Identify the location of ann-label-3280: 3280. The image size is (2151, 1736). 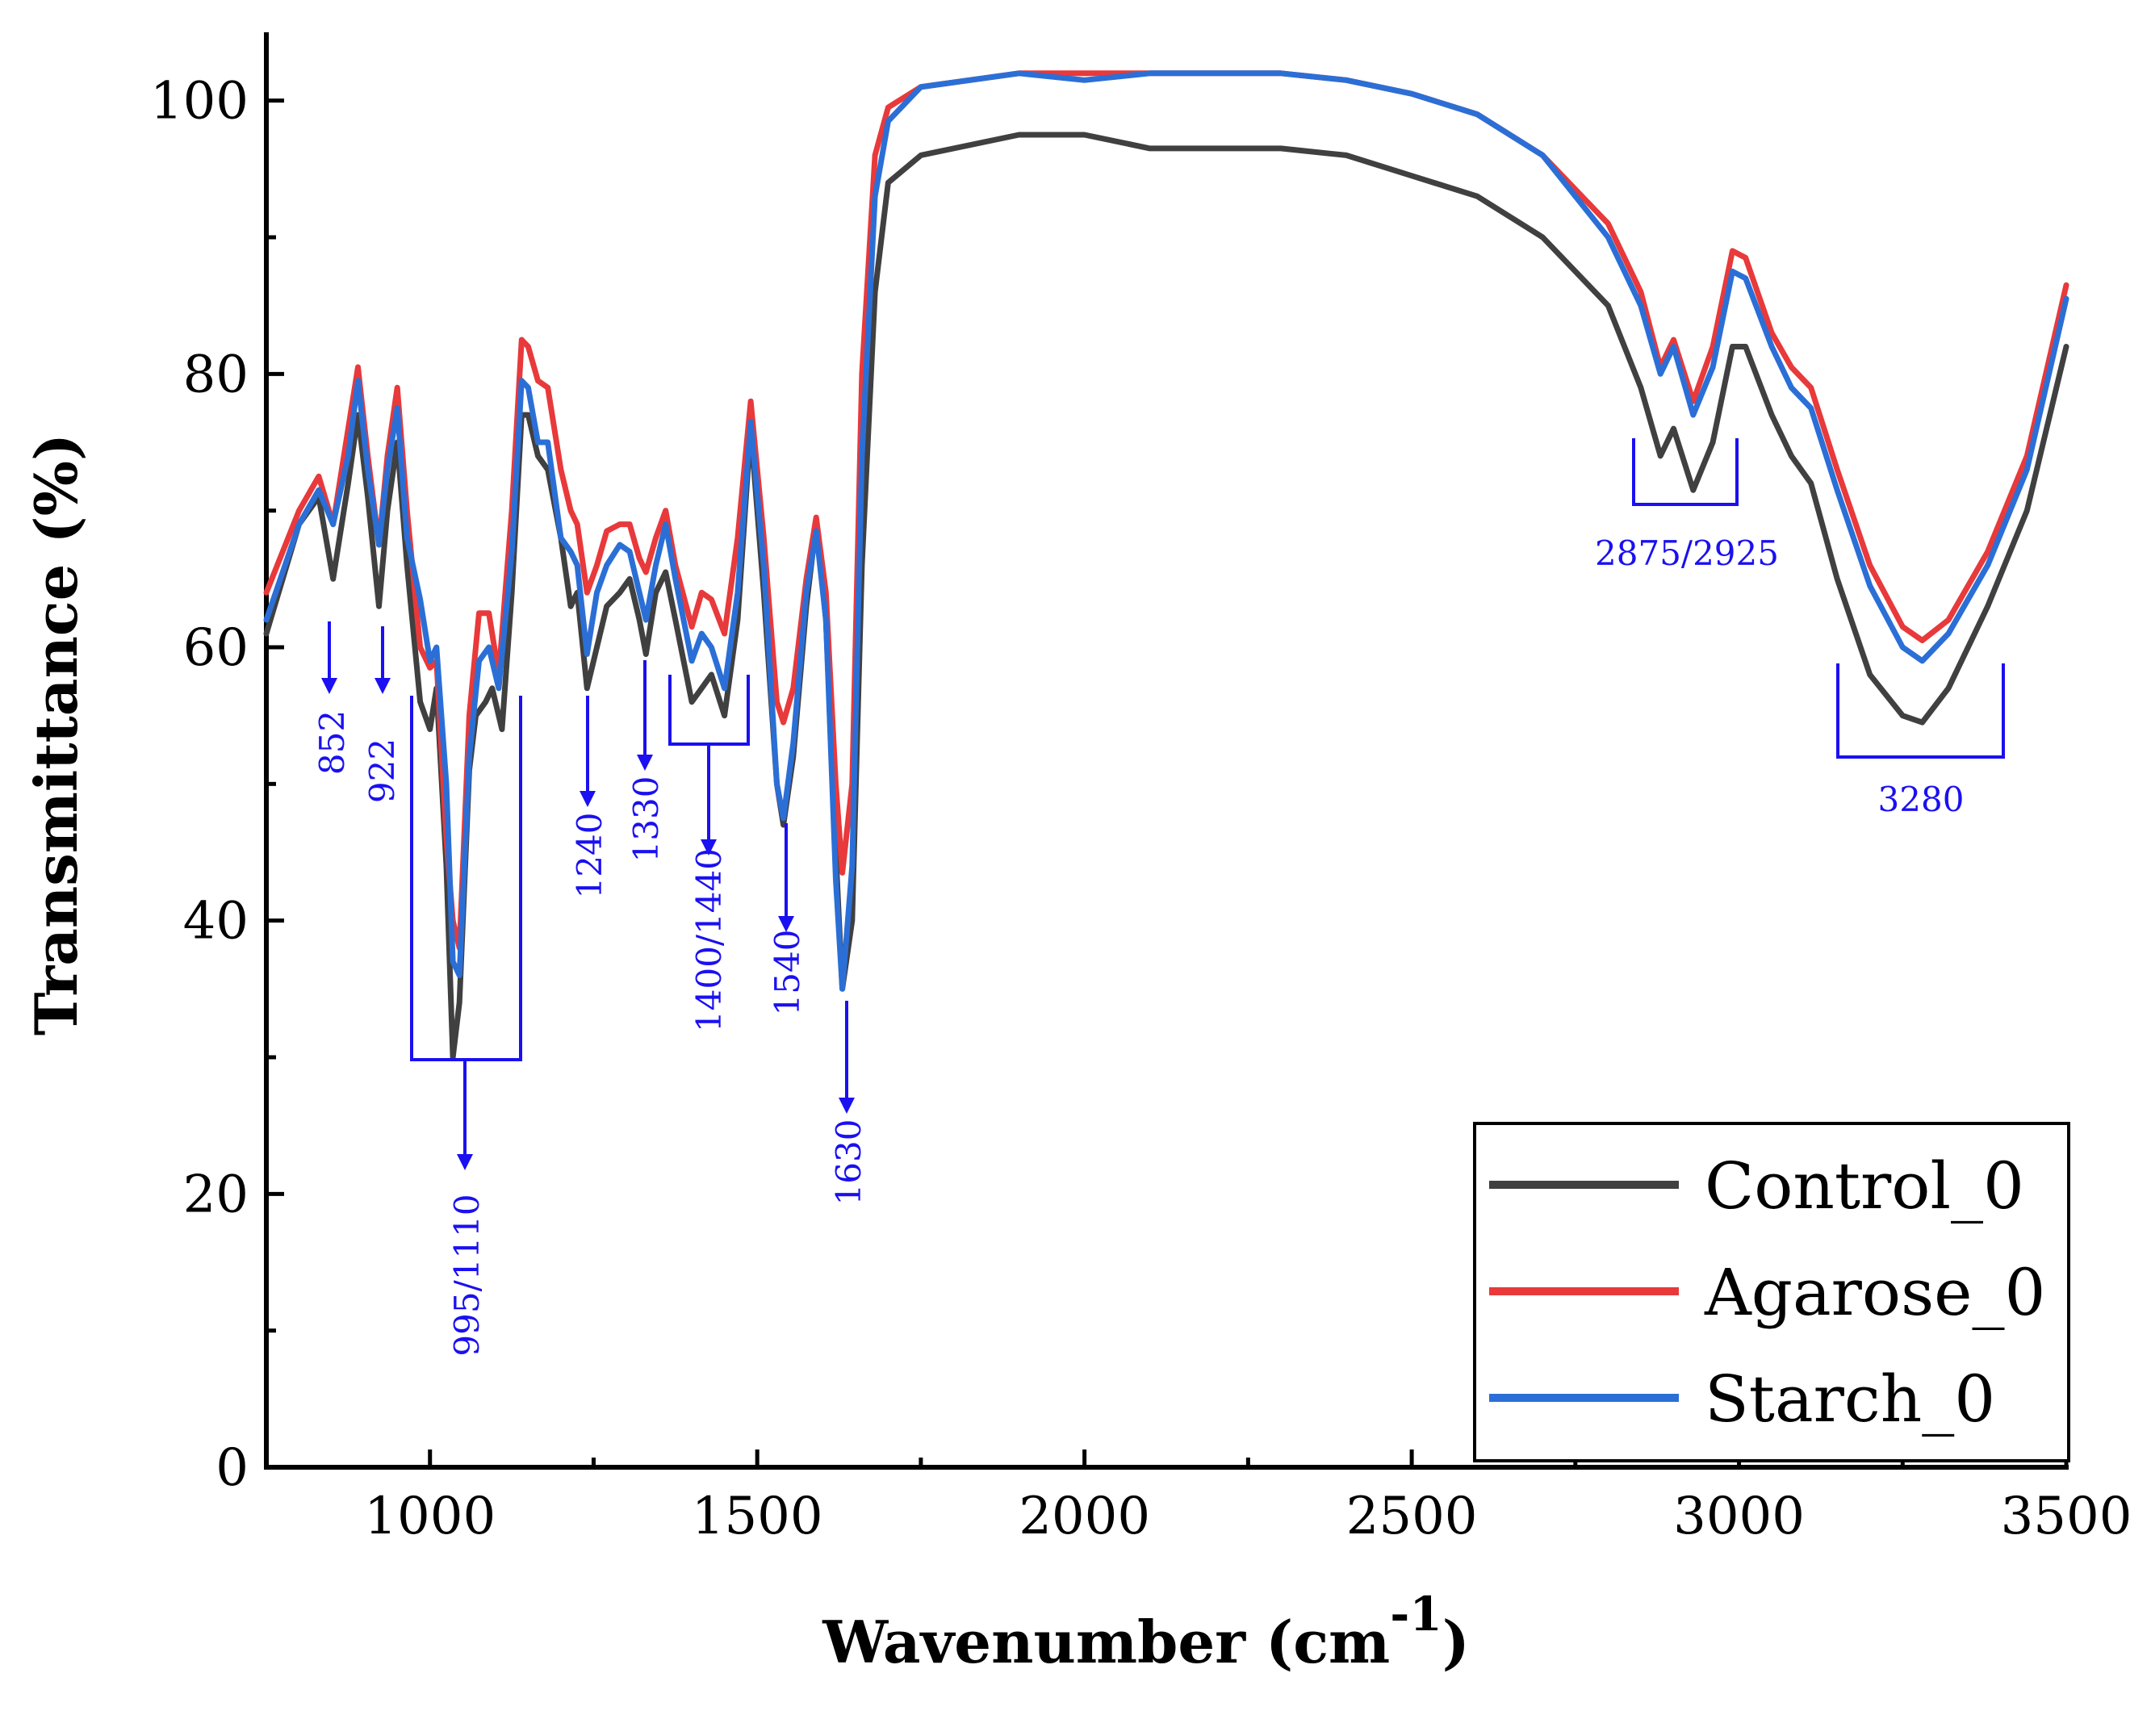
(1921, 800).